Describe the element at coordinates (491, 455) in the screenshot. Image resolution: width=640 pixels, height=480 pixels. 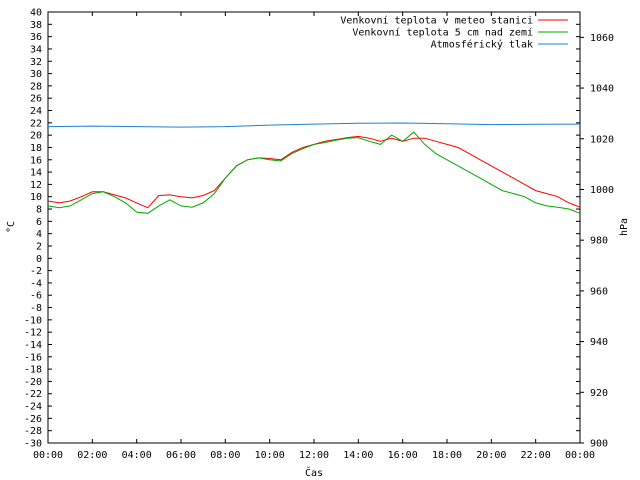
I see `x-tick-label: 20:00` at that location.